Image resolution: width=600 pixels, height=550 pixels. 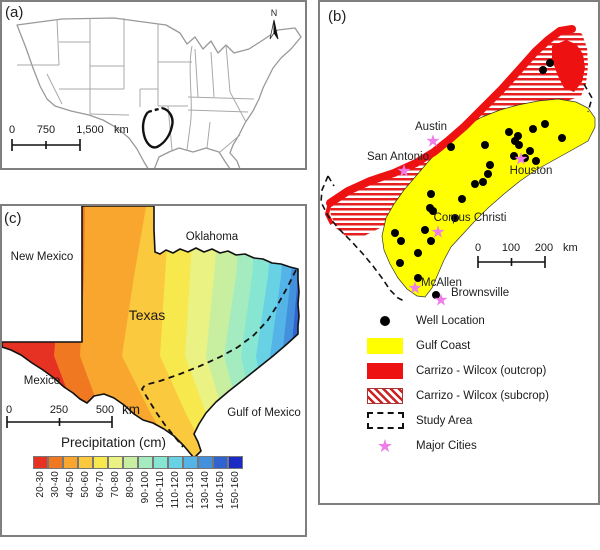 What do you see at coordinates (85, 484) in the screenshot?
I see `colorbar-tick-label: 50-60` at bounding box center [85, 484].